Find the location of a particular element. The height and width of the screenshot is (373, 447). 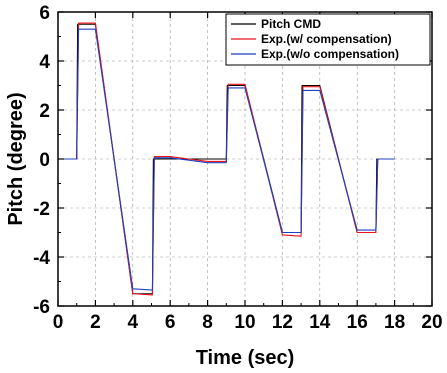

x-tick-label: 20 is located at coordinates (431, 322).